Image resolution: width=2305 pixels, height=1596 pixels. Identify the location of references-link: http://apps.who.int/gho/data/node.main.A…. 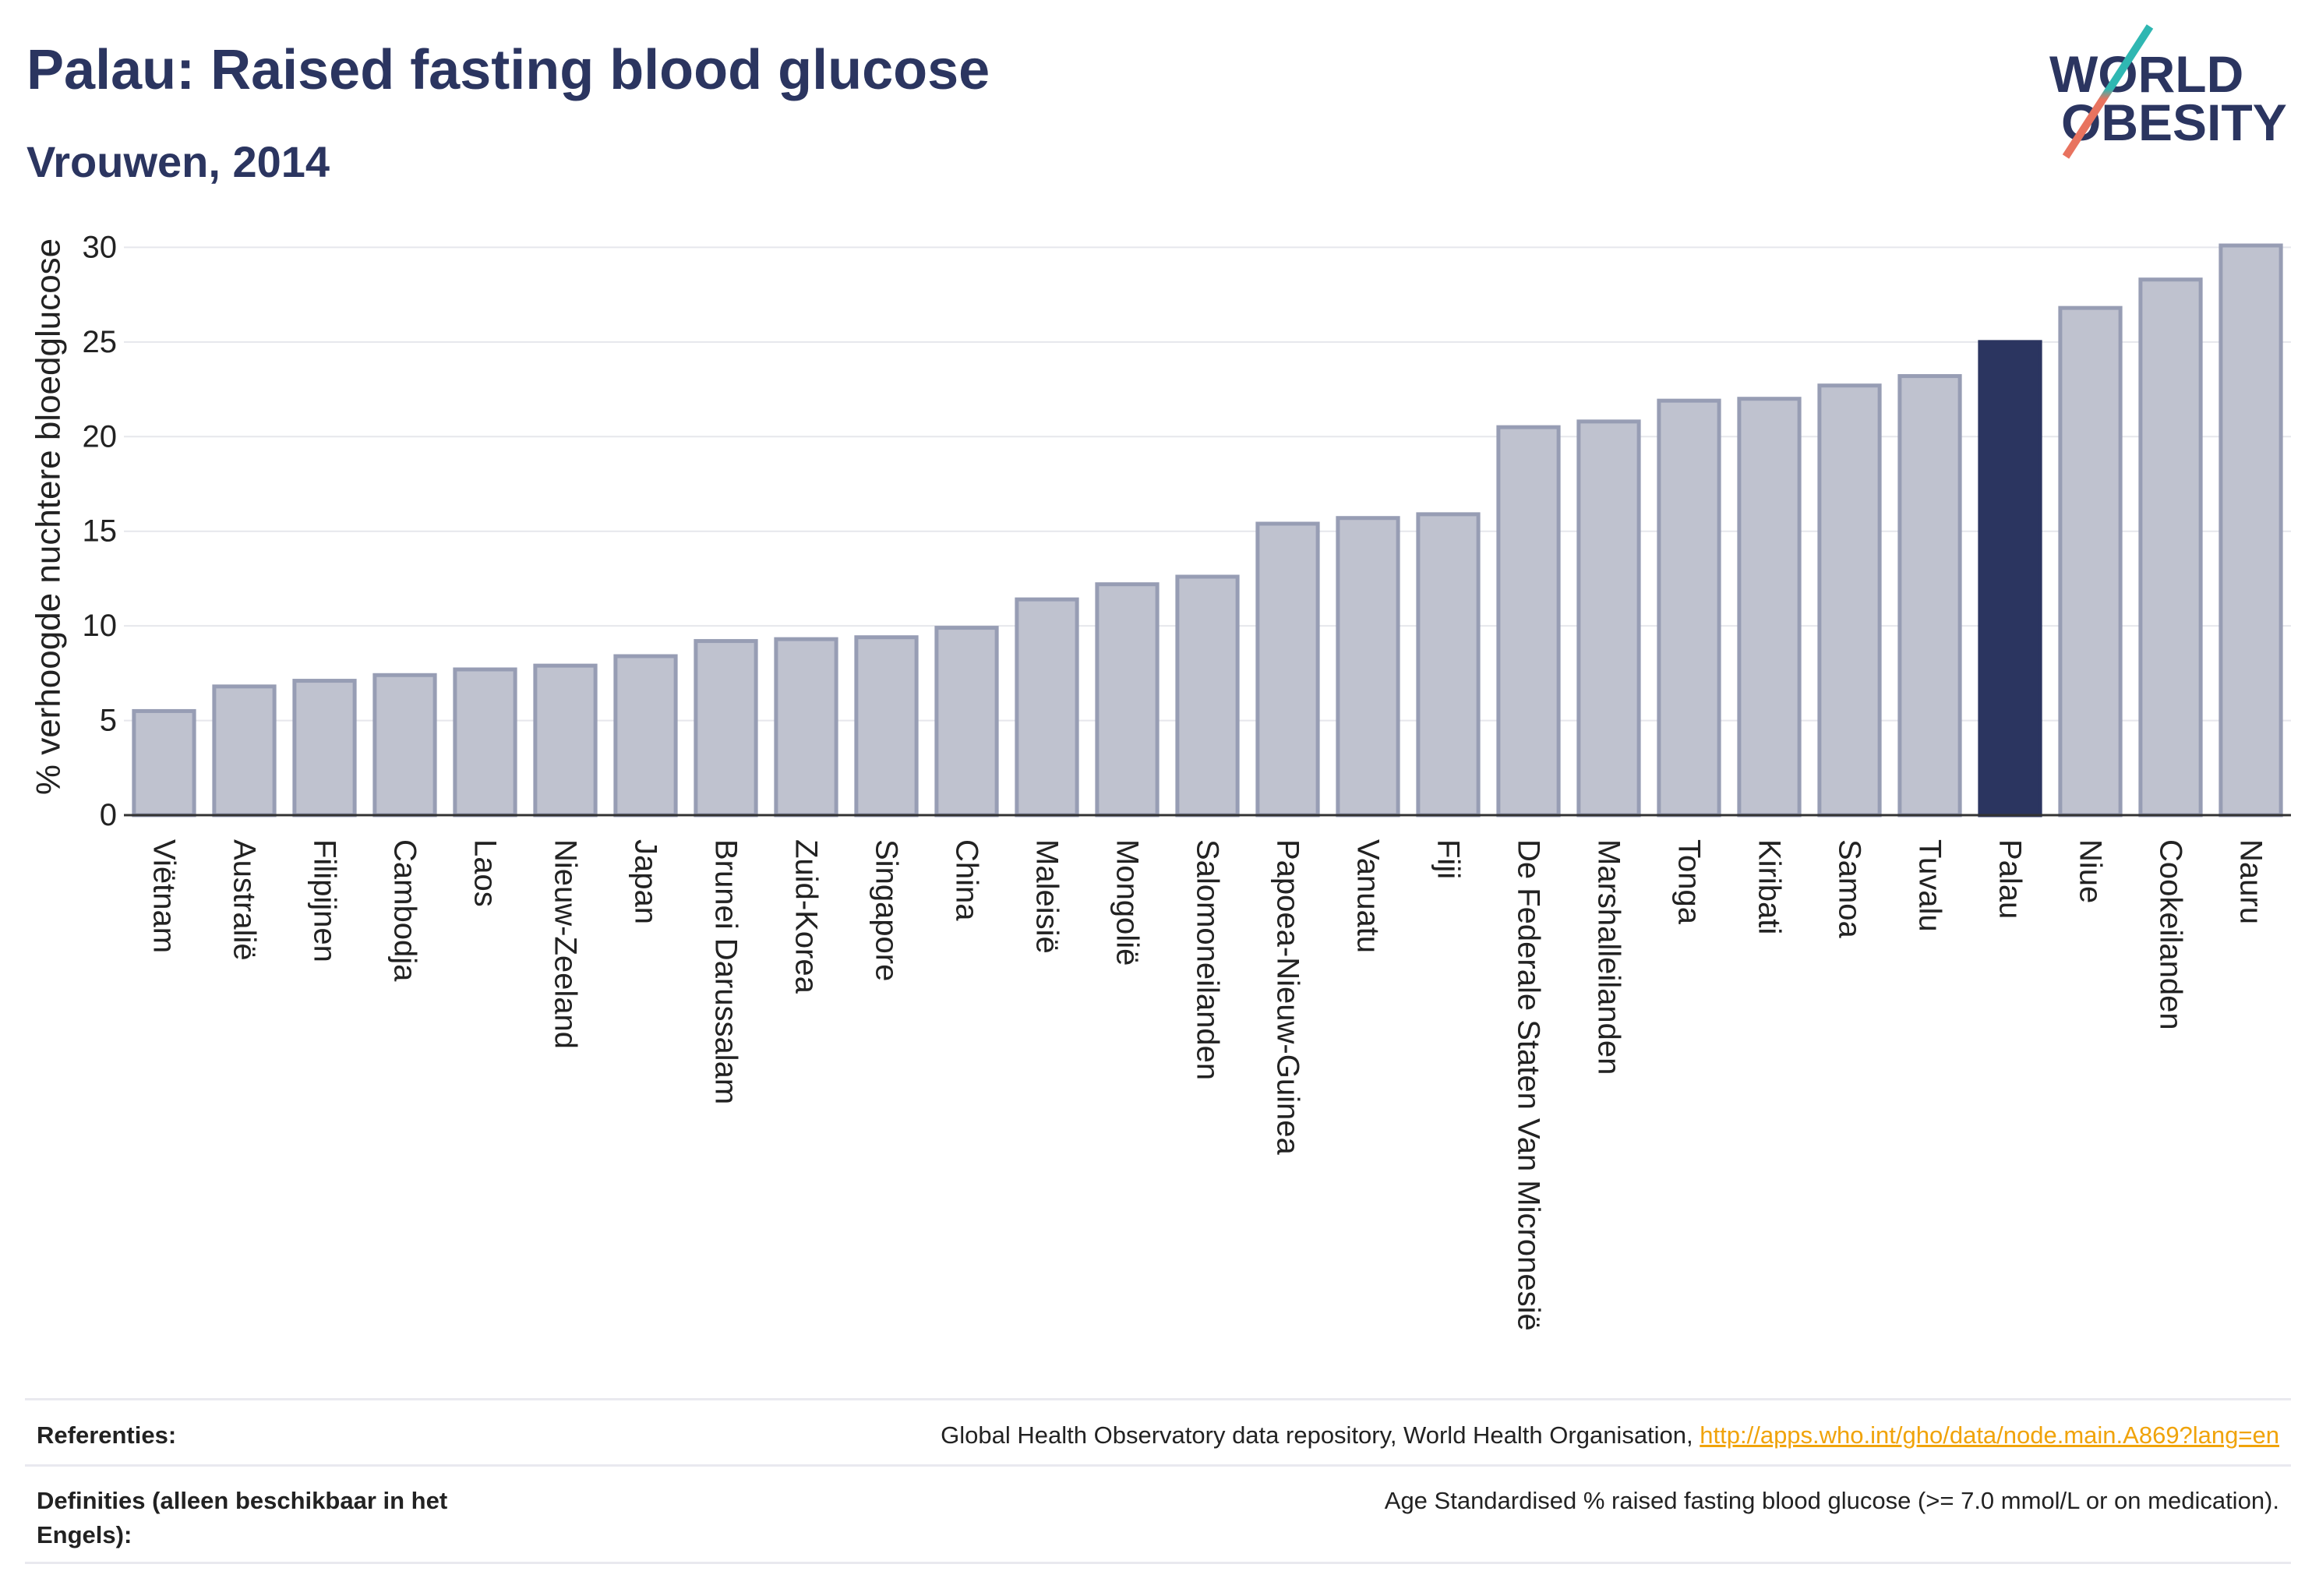
(1989, 1435).